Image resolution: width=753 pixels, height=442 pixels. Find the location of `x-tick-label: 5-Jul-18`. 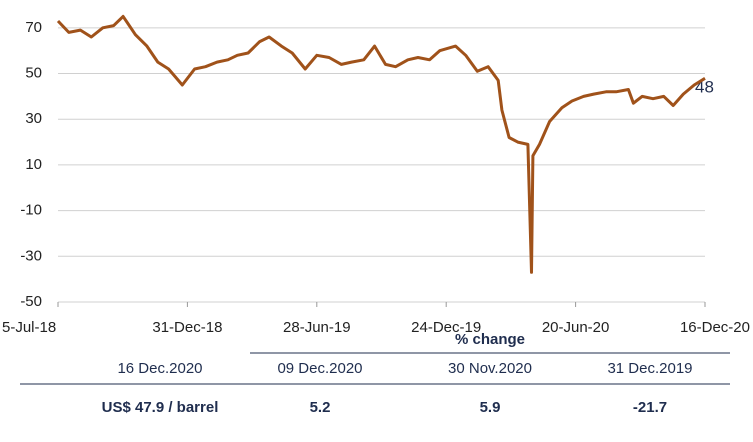

x-tick-label: 5-Jul-18 is located at coordinates (29, 327).